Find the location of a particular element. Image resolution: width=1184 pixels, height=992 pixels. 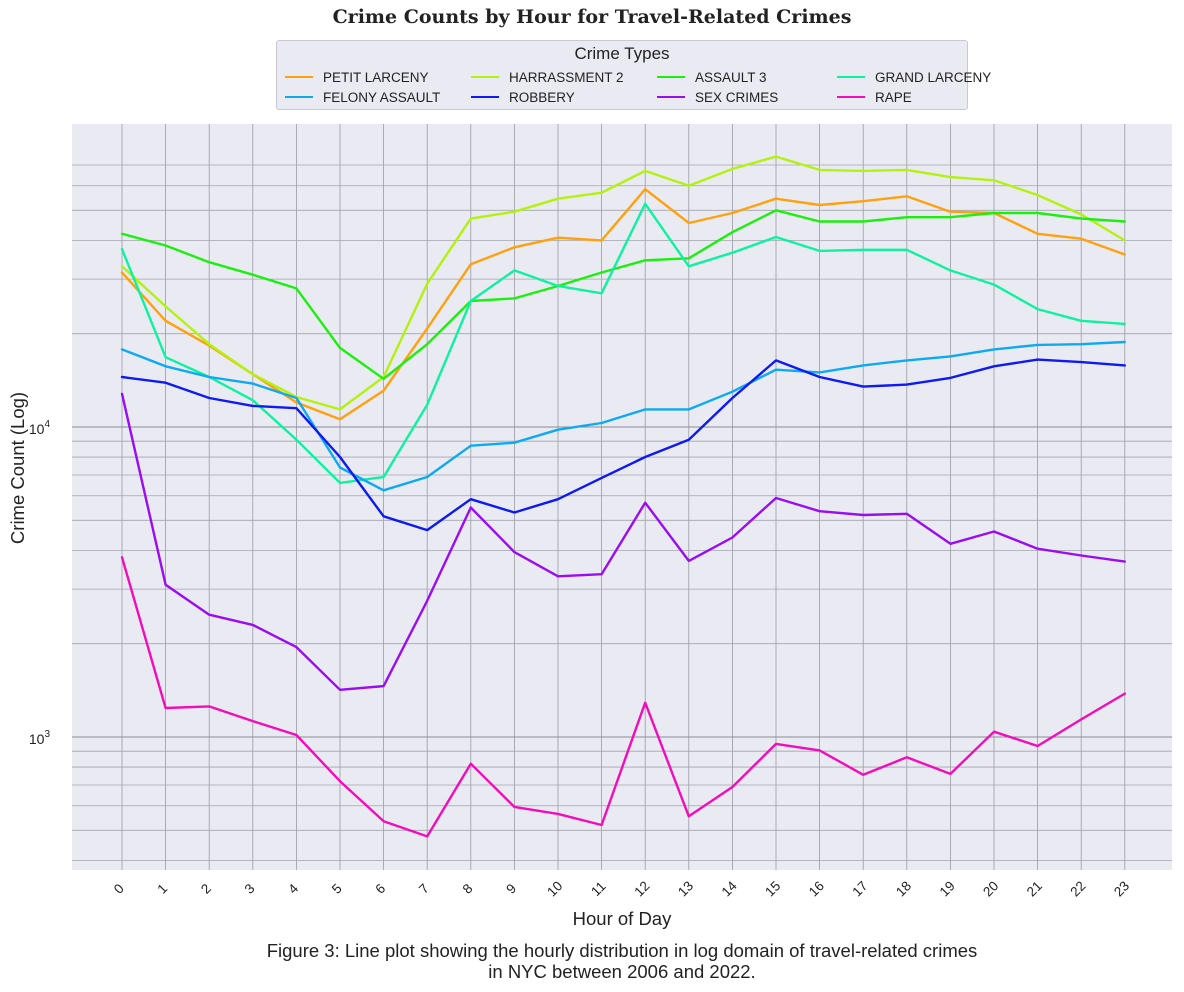

x-tick-label: 15 is located at coordinates (772, 888).